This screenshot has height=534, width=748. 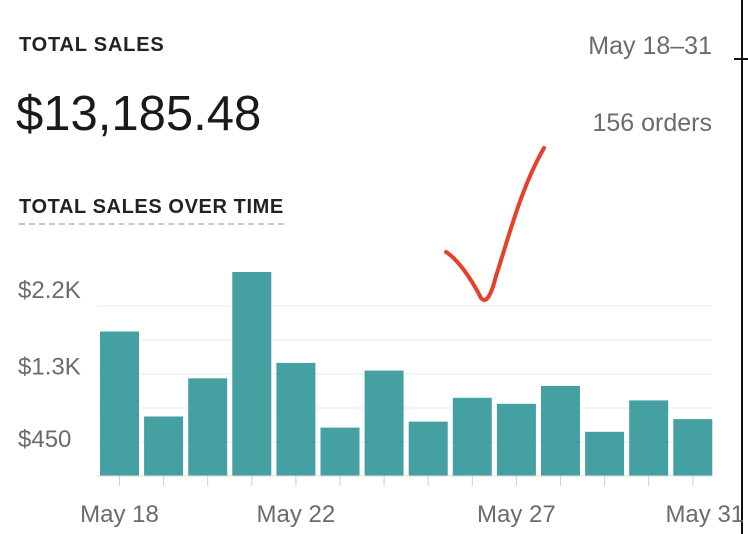 What do you see at coordinates (44, 439) in the screenshot?
I see `y-tick-label: $450` at bounding box center [44, 439].